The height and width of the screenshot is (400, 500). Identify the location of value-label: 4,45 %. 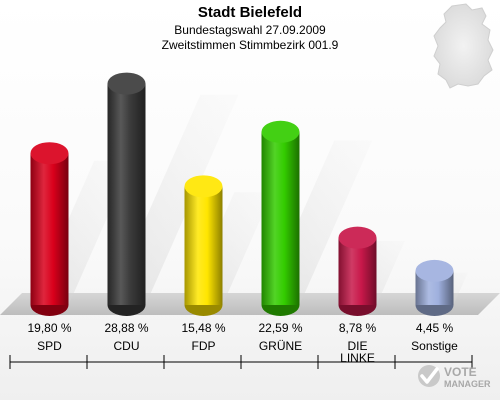
(435, 328).